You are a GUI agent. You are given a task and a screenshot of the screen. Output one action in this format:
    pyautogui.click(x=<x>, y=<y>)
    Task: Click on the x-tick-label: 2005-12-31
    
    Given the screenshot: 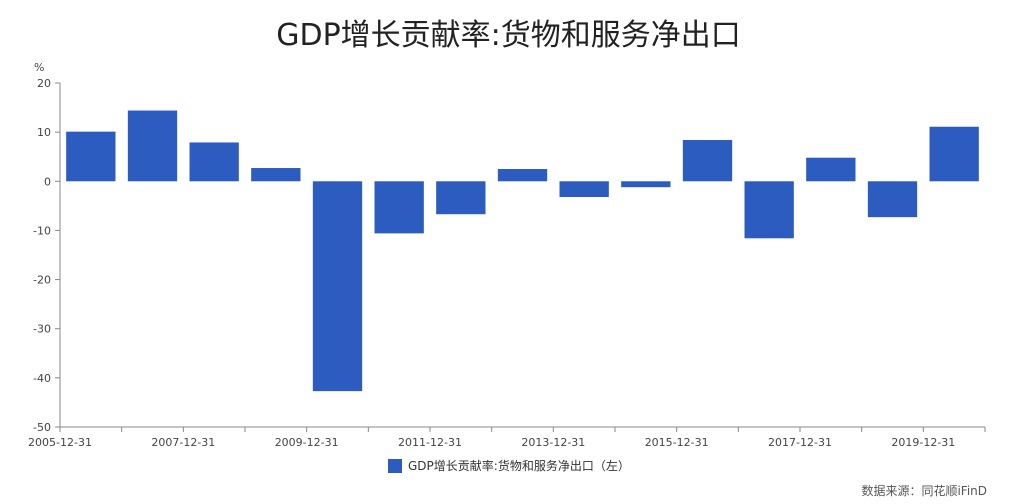 What is the action you would take?
    pyautogui.click(x=60, y=442)
    